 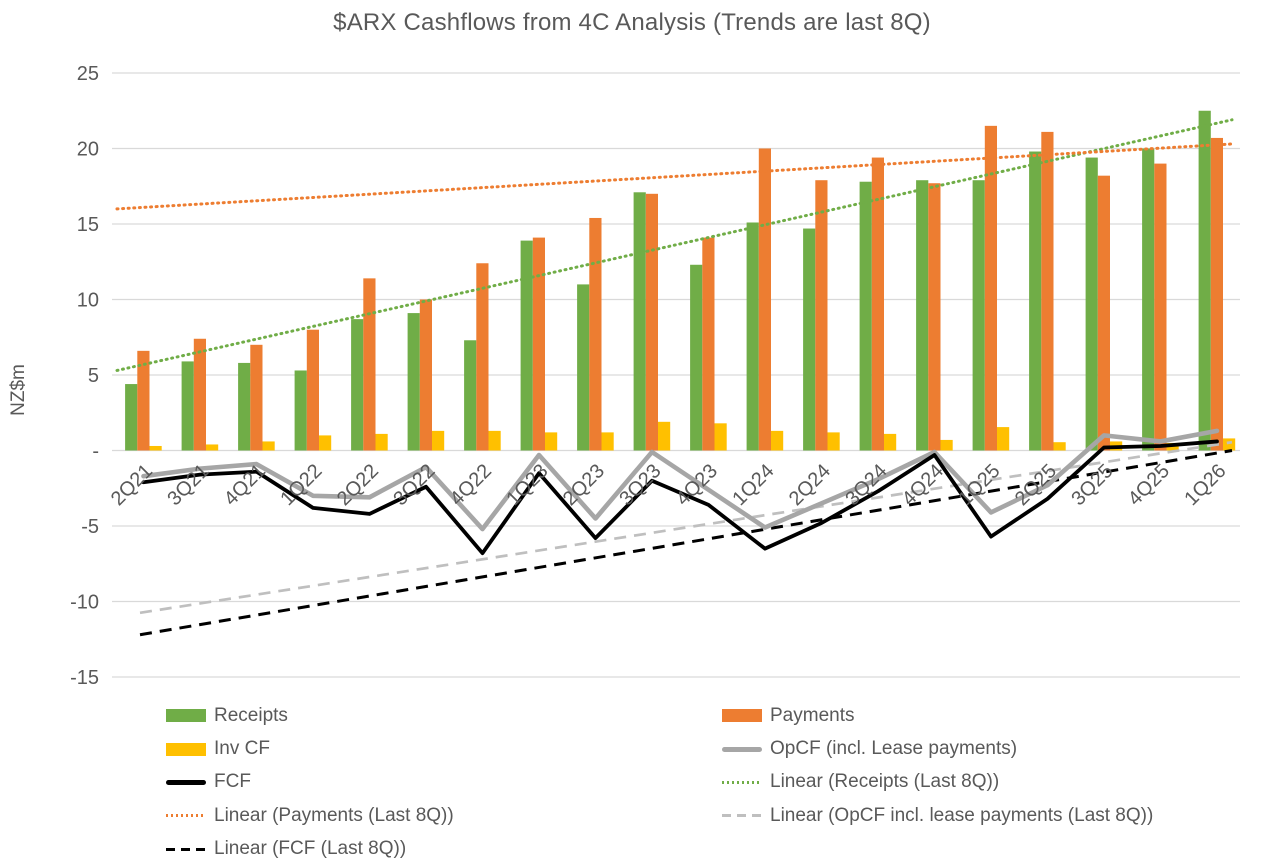 What do you see at coordinates (1205, 485) in the screenshot?
I see `x-tick-label: 1Q26` at bounding box center [1205, 485].